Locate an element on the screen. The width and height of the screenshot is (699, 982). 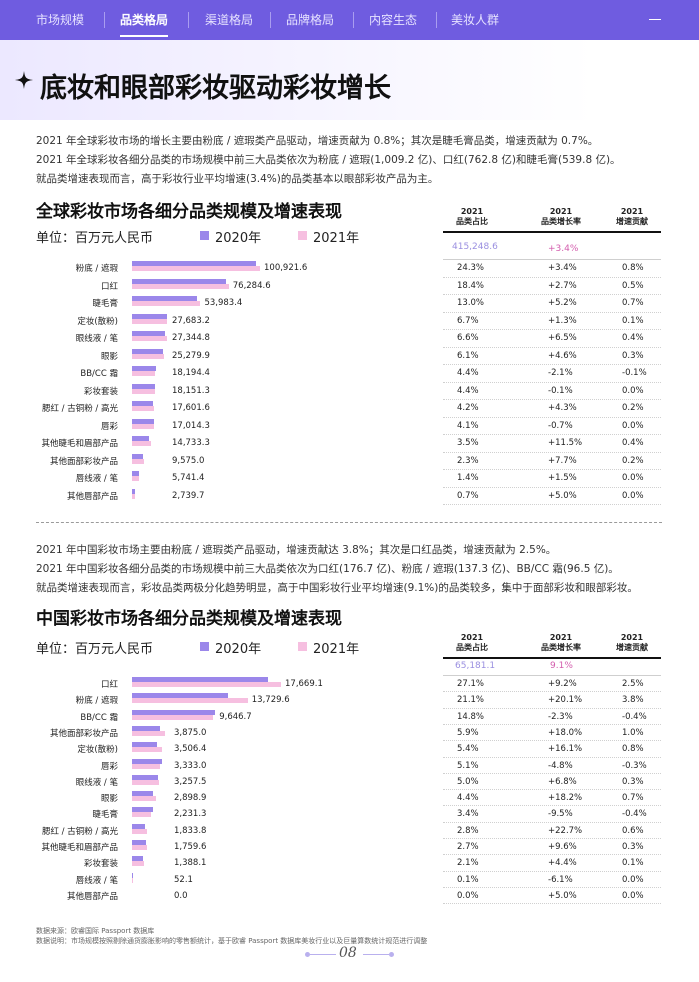
page-number-line is located at coordinates (323, 954).